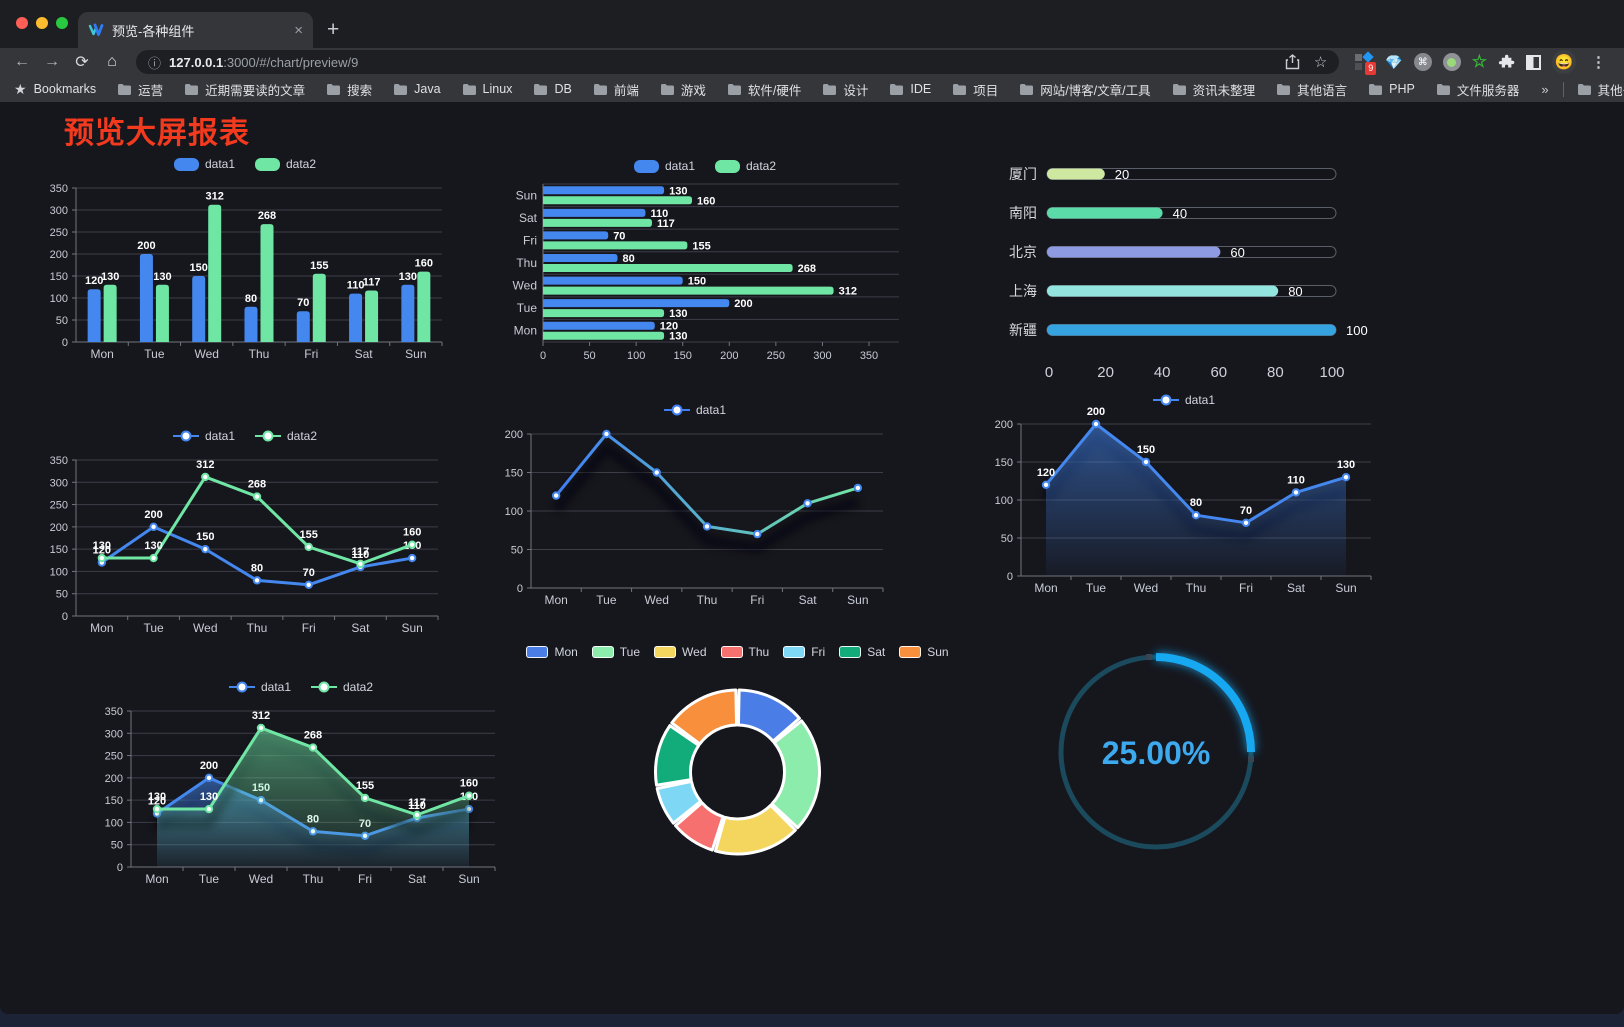  Describe the element at coordinates (22, 23) in the screenshot. I see `close-window-button` at that location.